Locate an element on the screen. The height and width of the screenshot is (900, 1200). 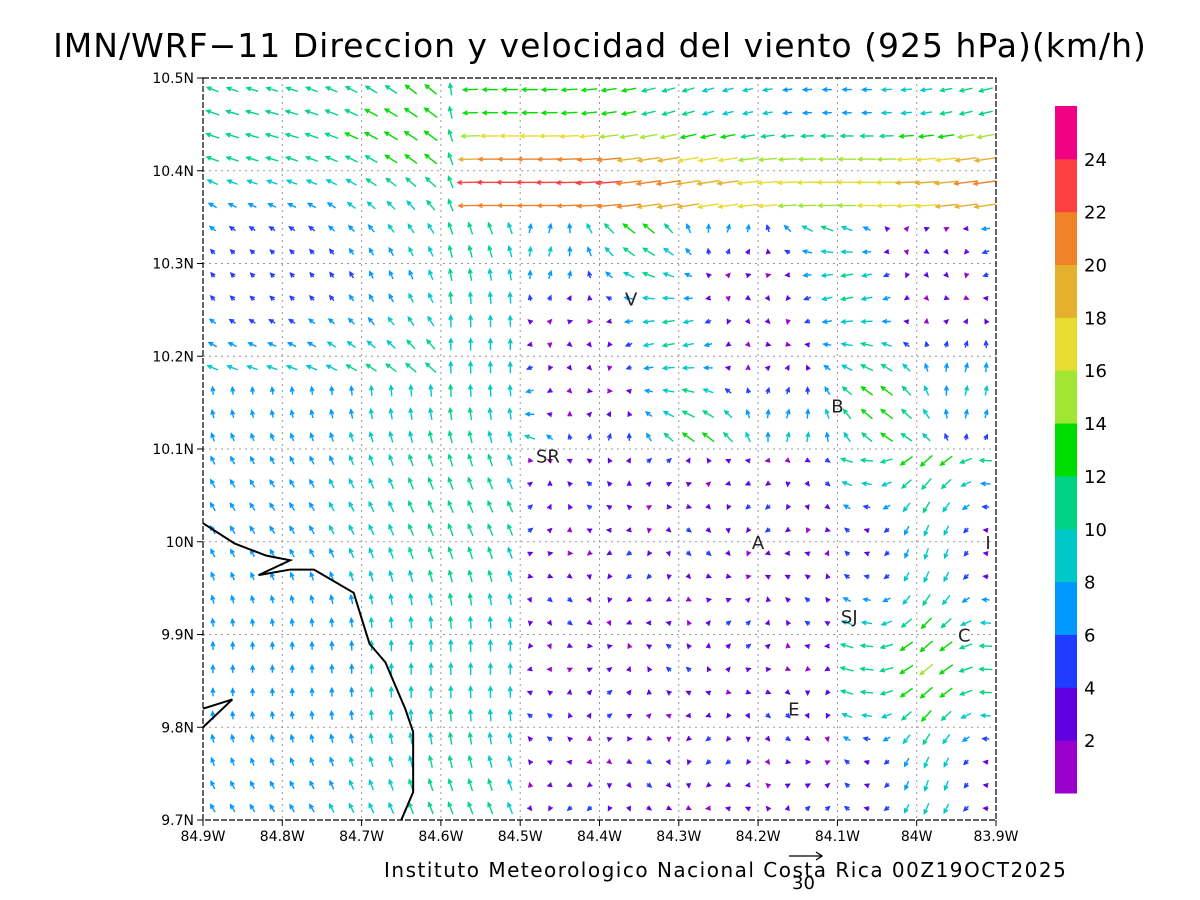
x-tick-label: 84W is located at coordinates (917, 837).